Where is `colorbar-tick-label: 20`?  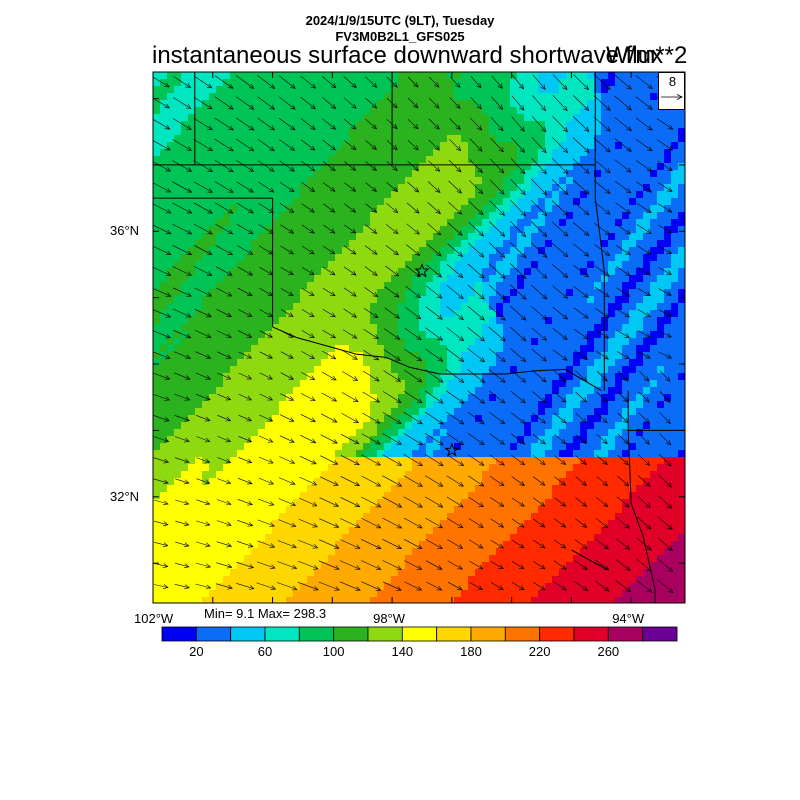
colorbar-tick-label: 20 is located at coordinates (196, 651).